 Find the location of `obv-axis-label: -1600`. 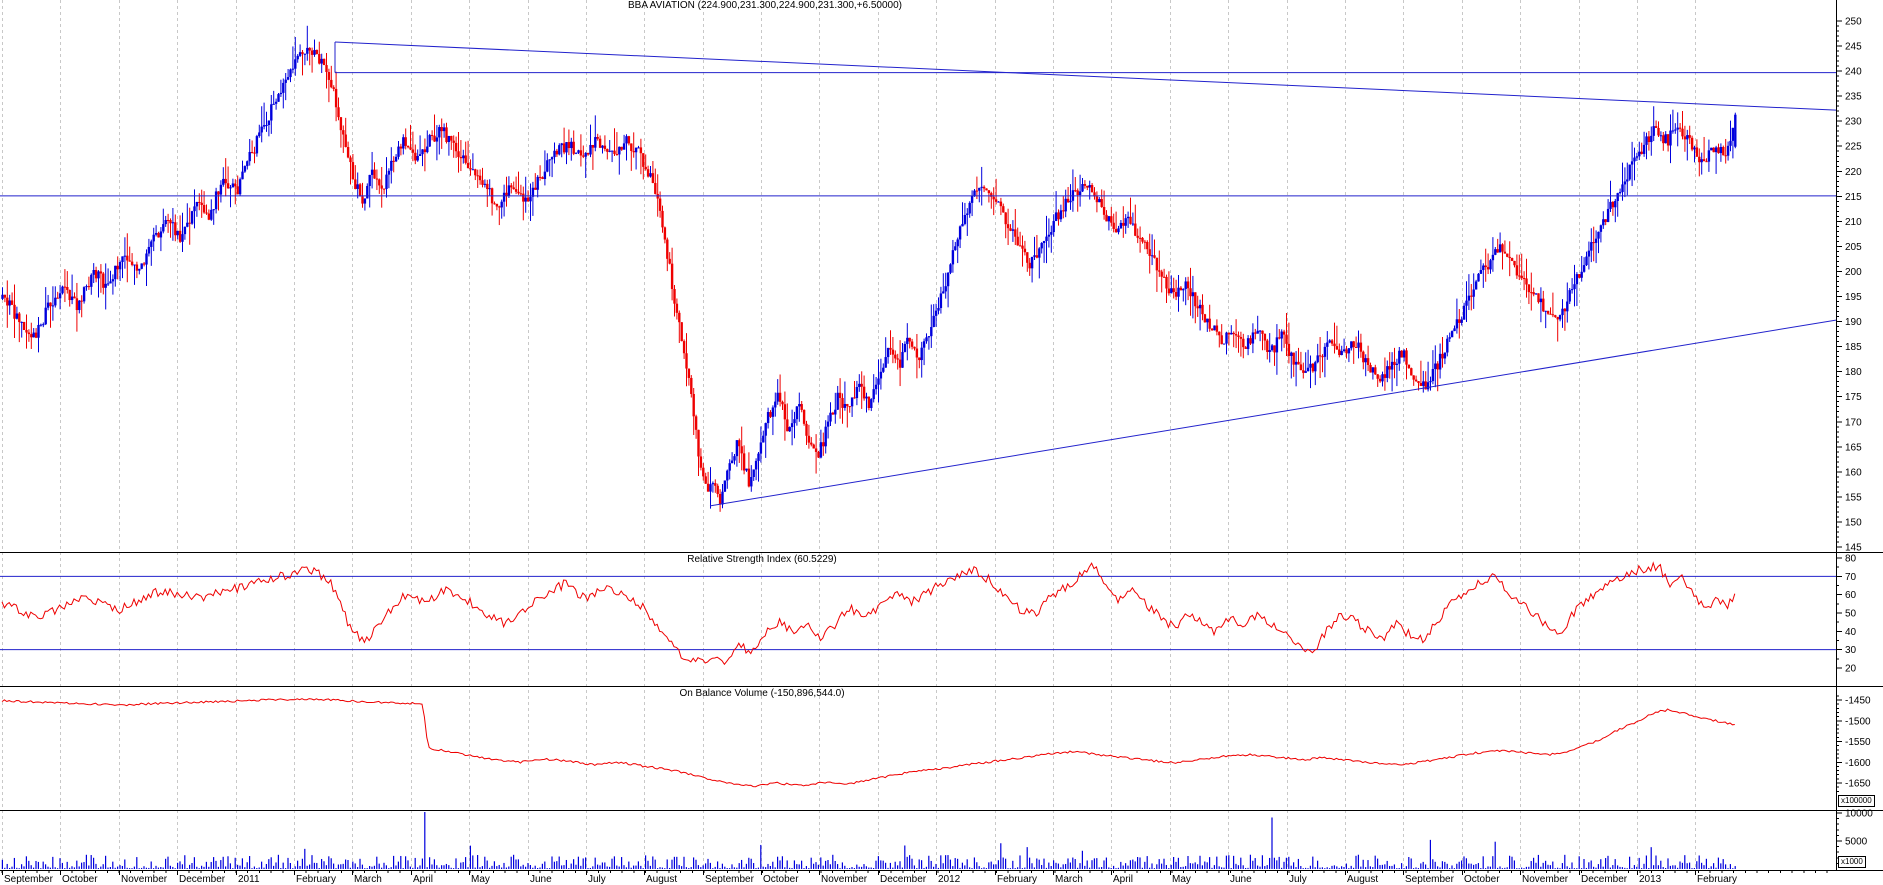

obv-axis-label: -1600 is located at coordinates (1858, 763).